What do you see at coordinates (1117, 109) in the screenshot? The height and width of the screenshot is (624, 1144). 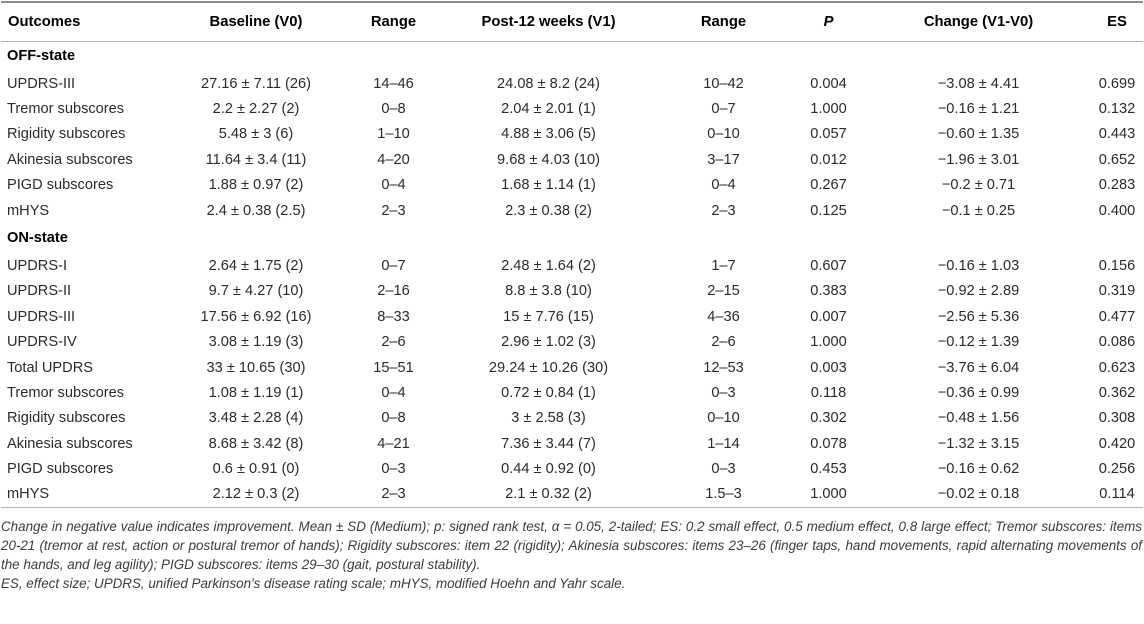 I see `cell: 0.132` at bounding box center [1117, 109].